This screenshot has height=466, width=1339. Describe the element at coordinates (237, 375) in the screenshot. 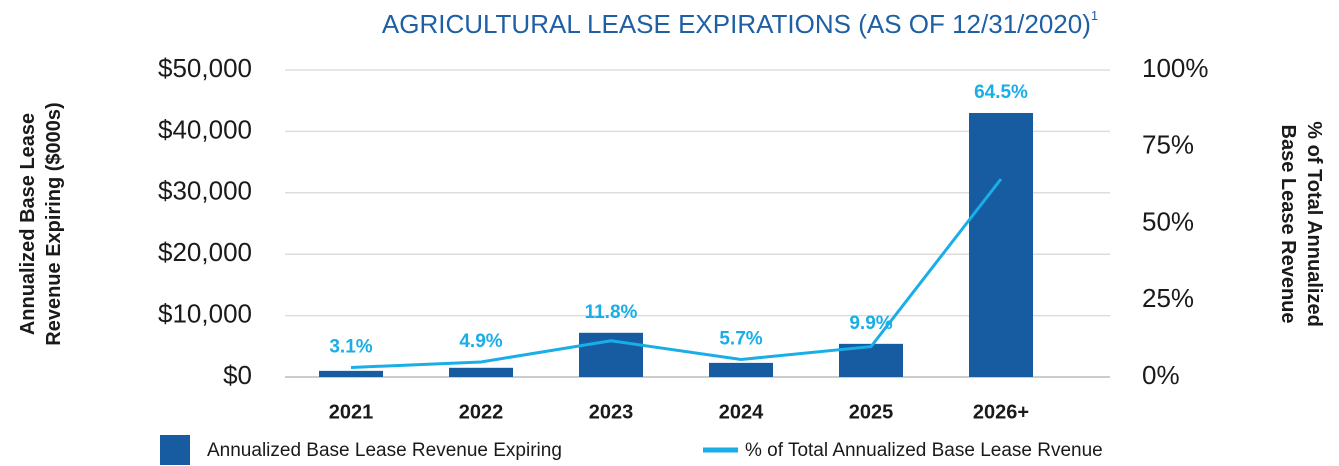

I see `y-tick-label: $0` at that location.